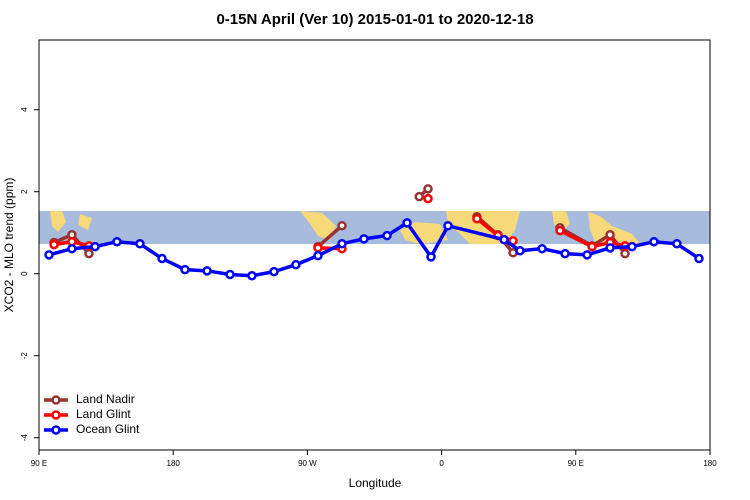 Image resolution: width=750 pixels, height=500 pixels. I want to click on legend-label: Ocean Glint, so click(108, 429).